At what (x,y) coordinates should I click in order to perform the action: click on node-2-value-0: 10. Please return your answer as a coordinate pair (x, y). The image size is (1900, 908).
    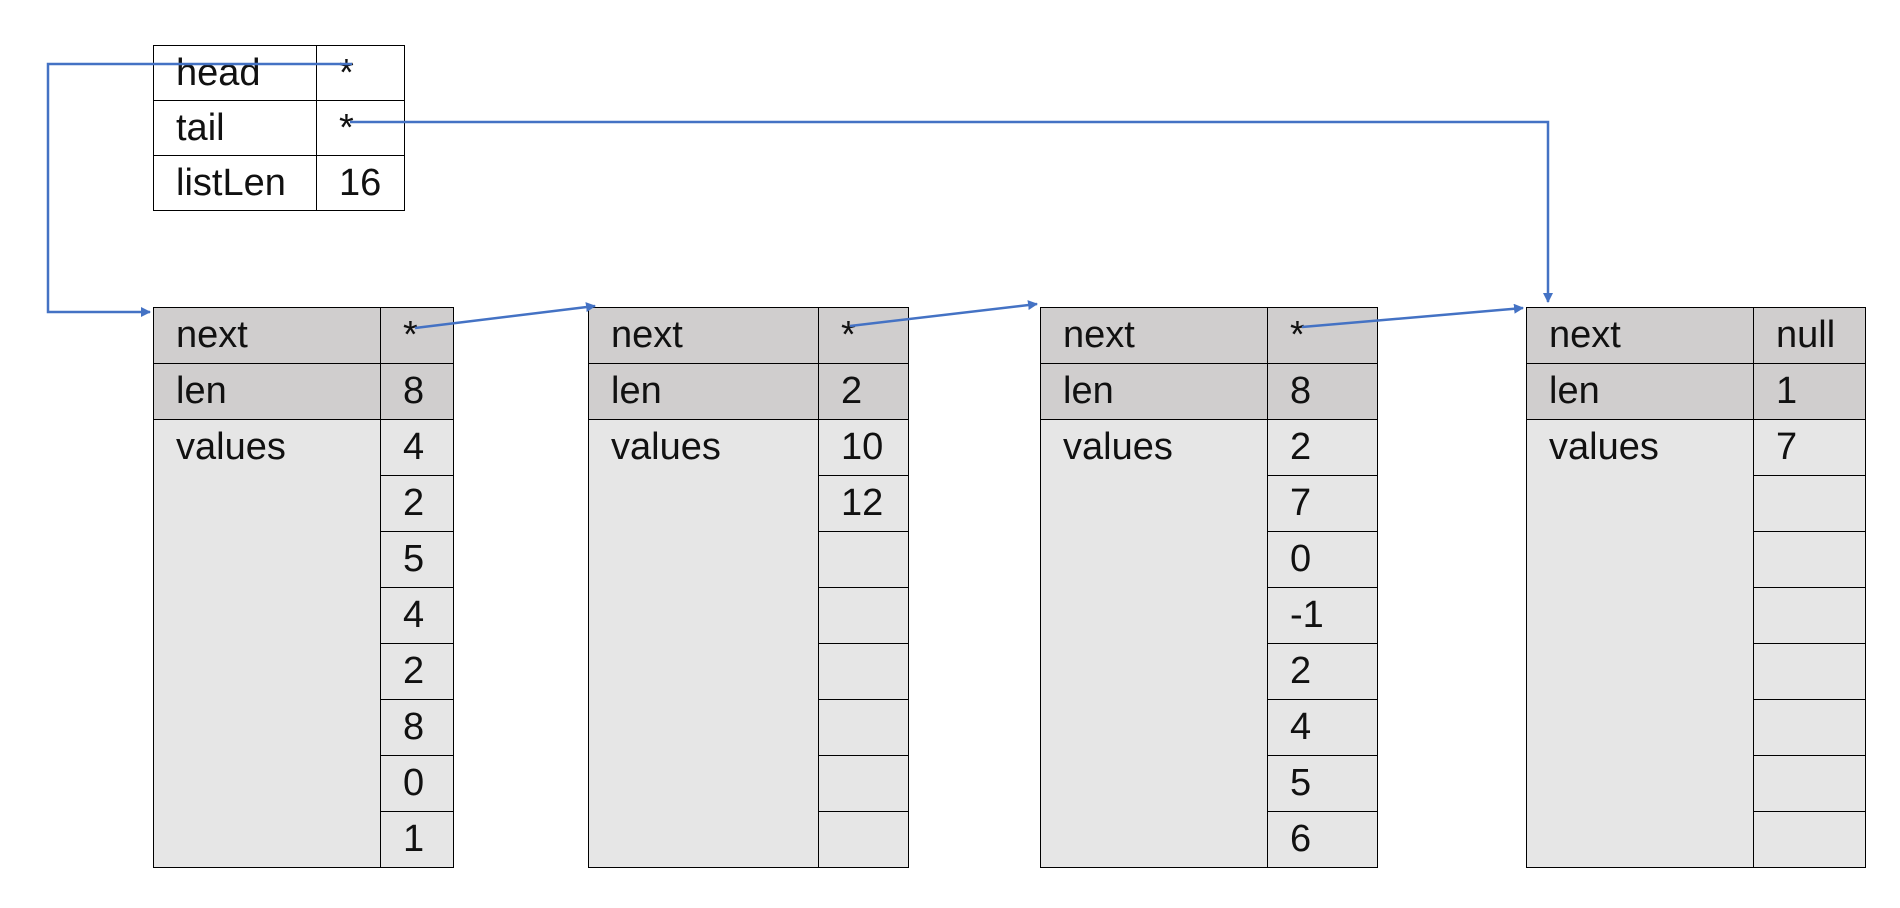
    Looking at the image, I should click on (863, 447).